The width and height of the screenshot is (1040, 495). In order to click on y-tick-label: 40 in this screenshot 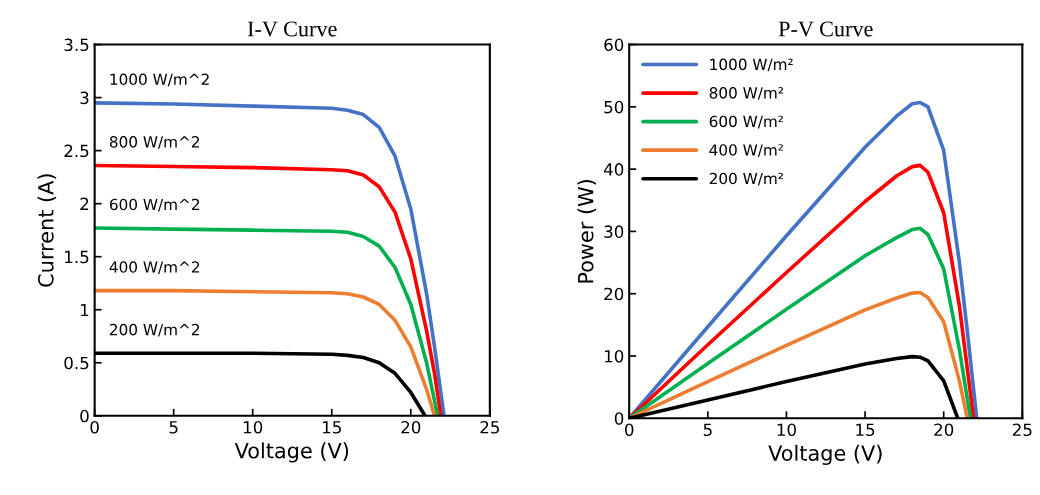, I will do `click(613, 169)`.